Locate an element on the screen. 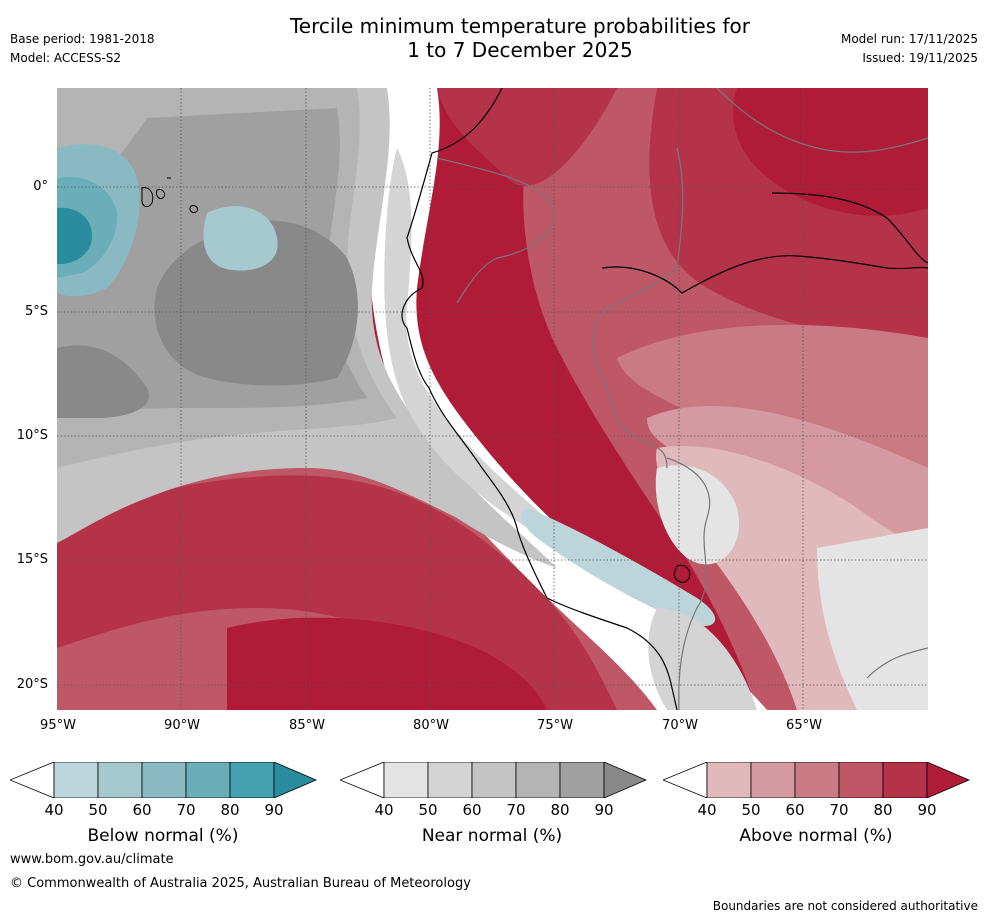 Image resolution: width=988 pixels, height=919 pixels. near-normal-colorbar is located at coordinates (494, 780).